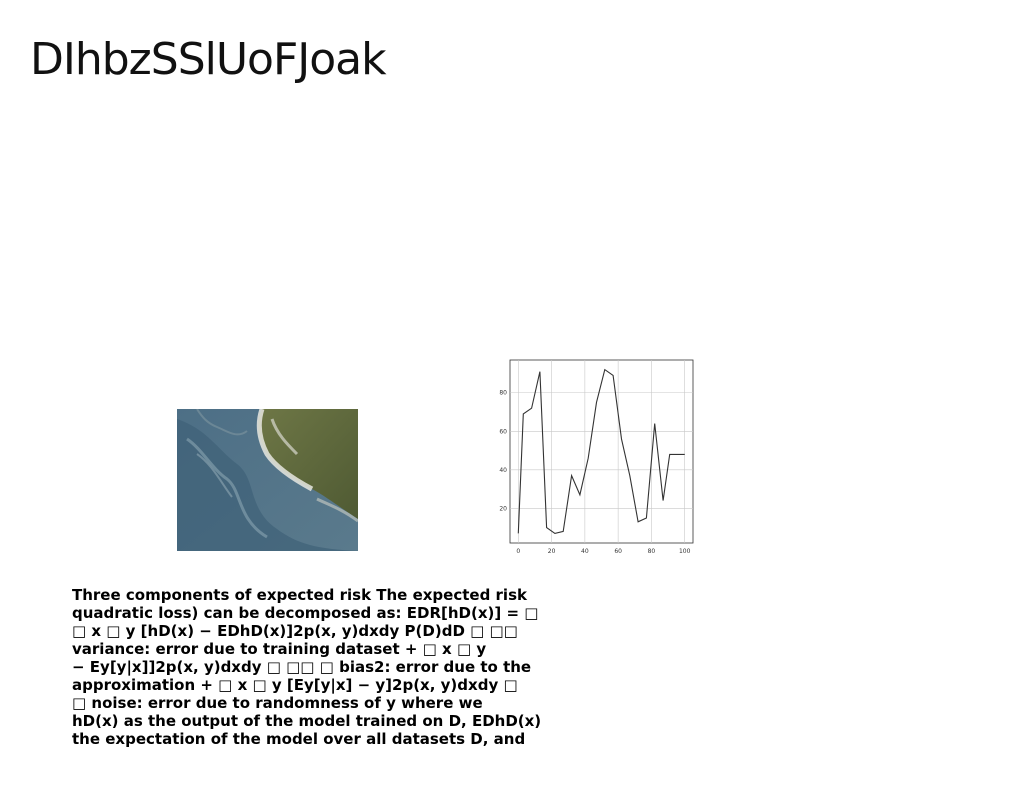  I want to click on chart-series, so click(601, 451).